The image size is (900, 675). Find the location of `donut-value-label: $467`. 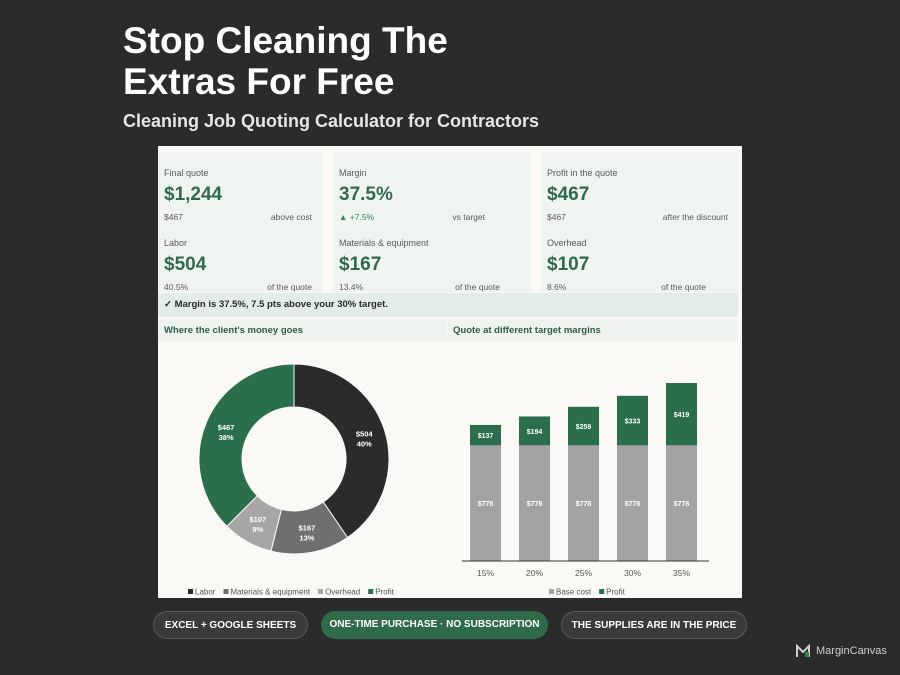

donut-value-label: $467 is located at coordinates (226, 427).